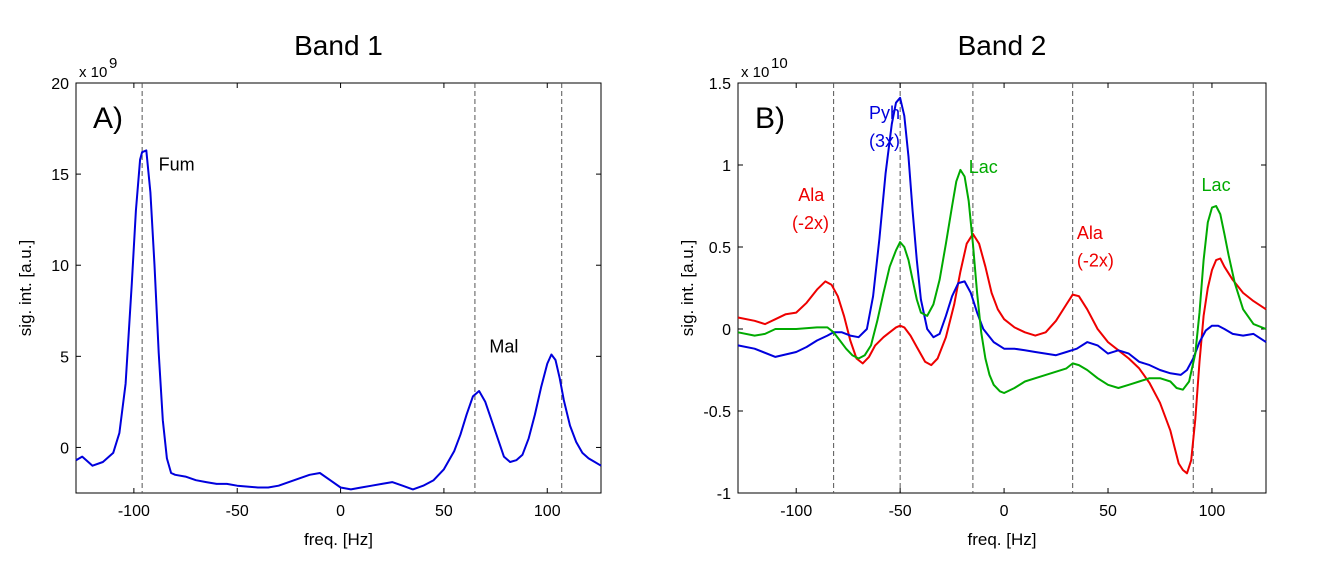  What do you see at coordinates (720, 248) in the screenshot?
I see `y-tick-label: 0.5` at bounding box center [720, 248].